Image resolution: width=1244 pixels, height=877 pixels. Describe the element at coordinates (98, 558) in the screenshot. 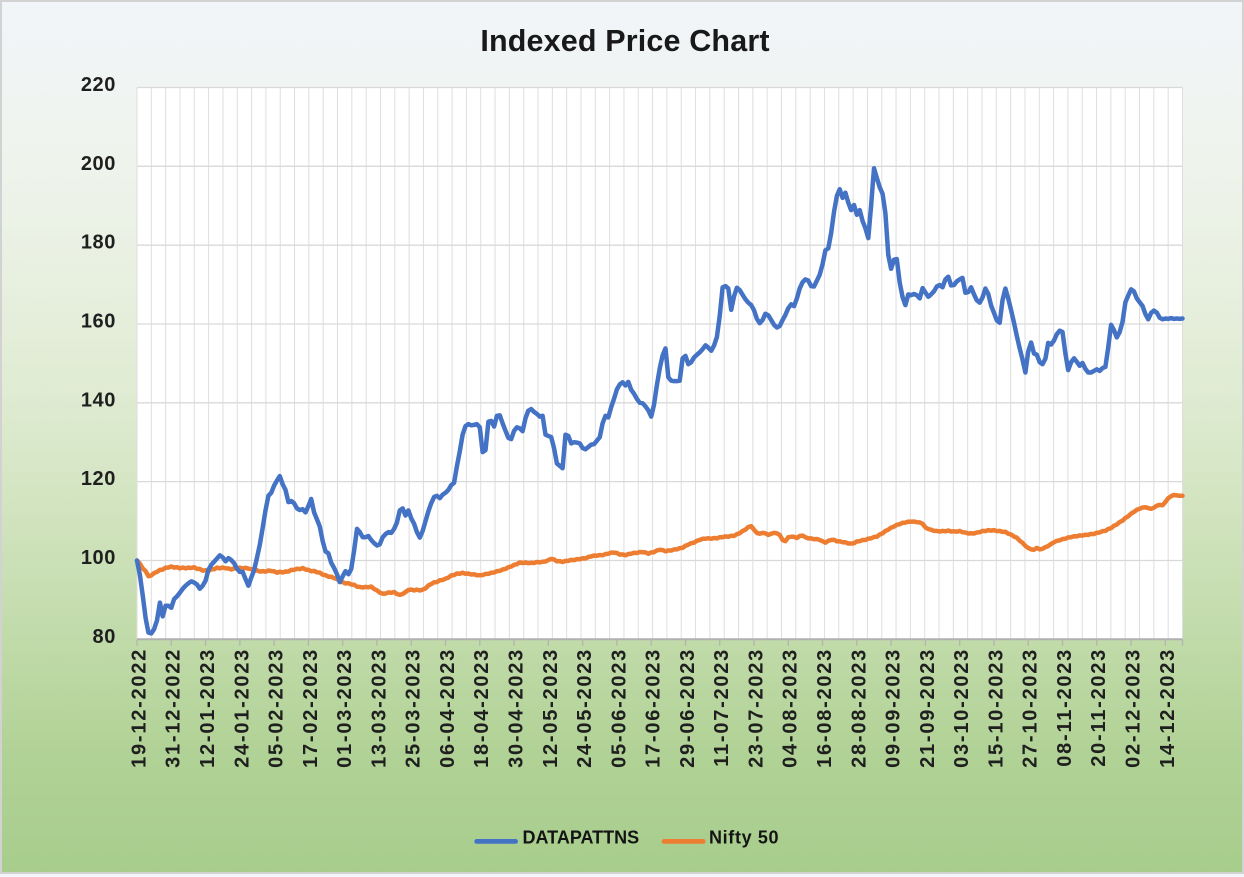

I see `svg-text: 100` at that location.